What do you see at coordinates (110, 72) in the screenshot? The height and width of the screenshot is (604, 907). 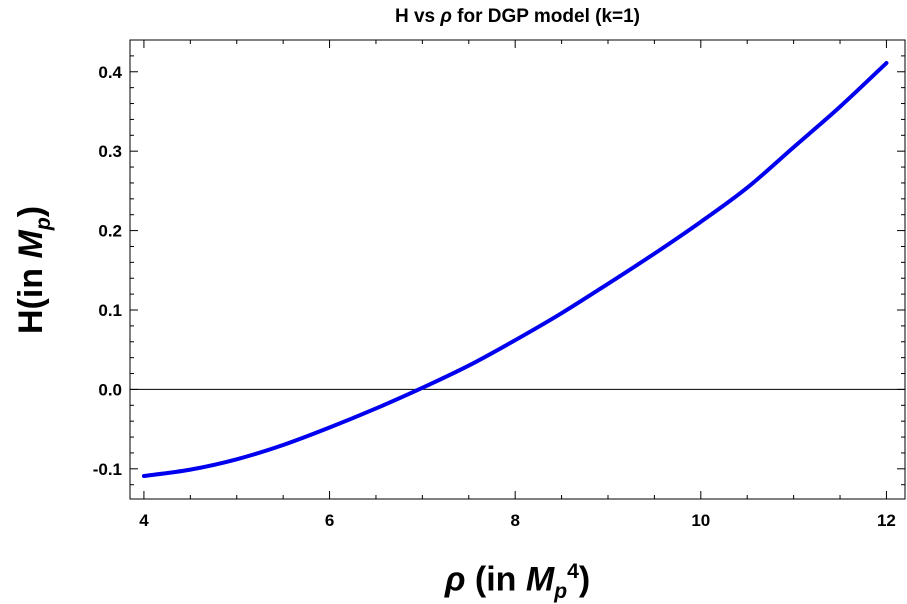 I see `y-tick-label: 0.4` at bounding box center [110, 72].